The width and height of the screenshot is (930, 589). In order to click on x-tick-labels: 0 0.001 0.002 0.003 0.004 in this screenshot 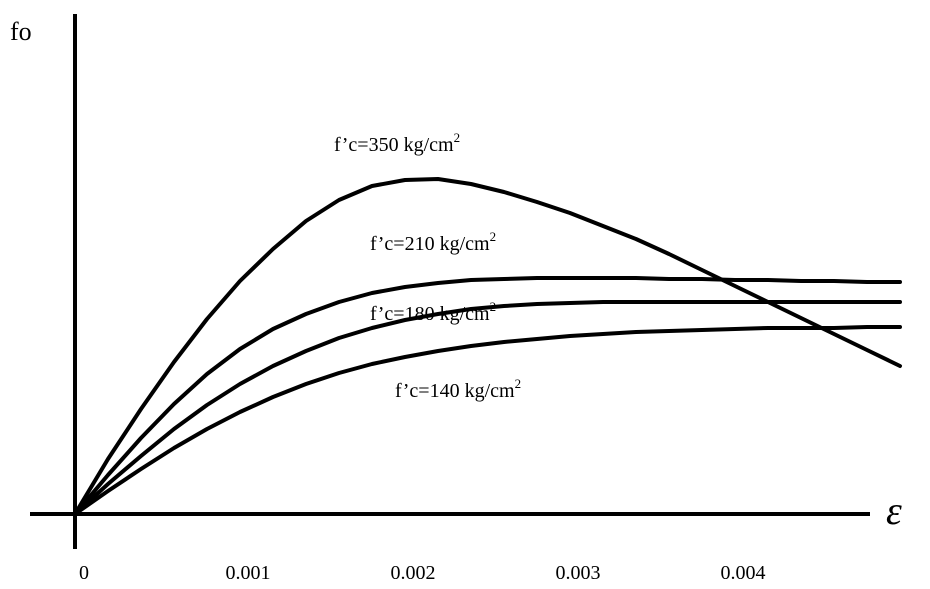, I will do `click(422, 573)`.